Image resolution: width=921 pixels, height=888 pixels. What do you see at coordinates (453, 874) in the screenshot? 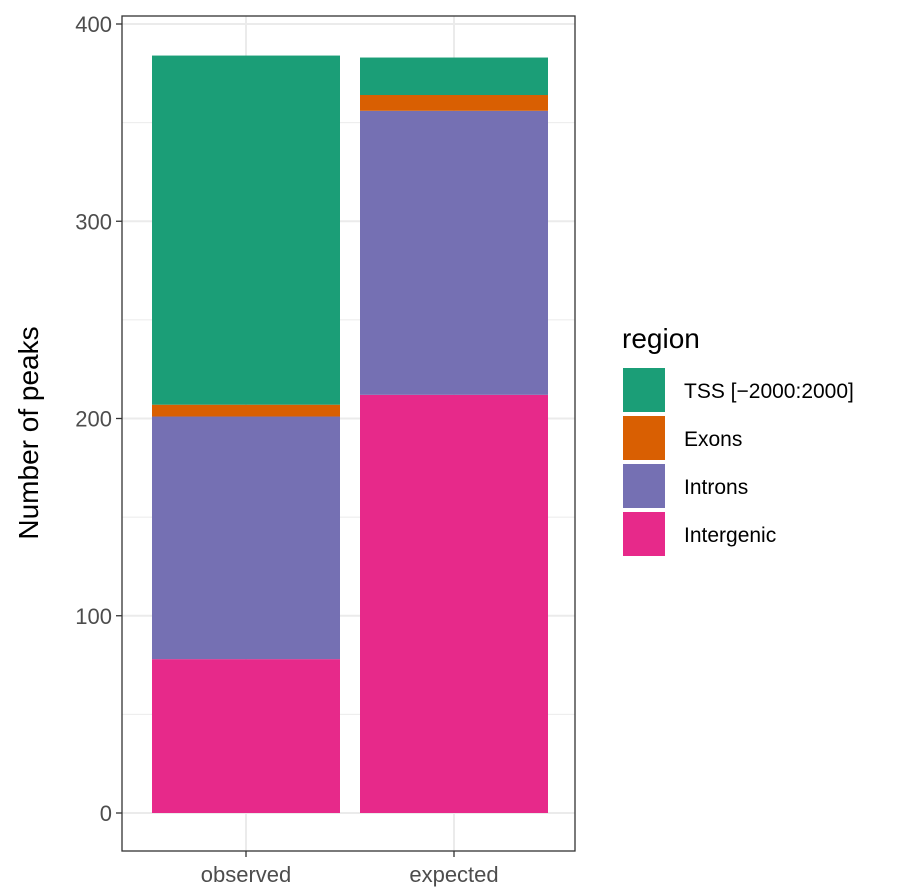
I see `x-tick-label-expected: expected` at bounding box center [453, 874].